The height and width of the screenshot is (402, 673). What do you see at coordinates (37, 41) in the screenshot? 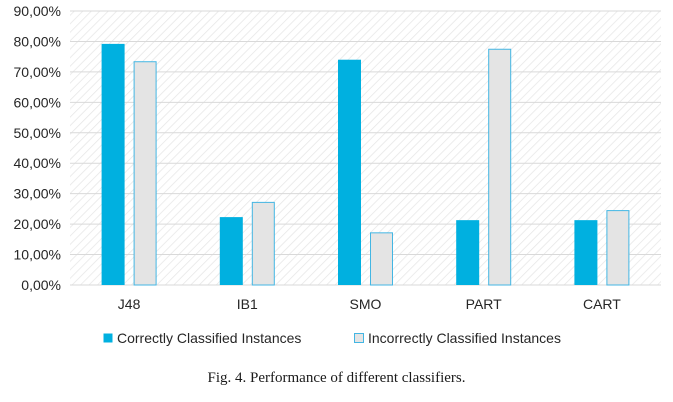
I see `y-tick-label: 80,00%` at bounding box center [37, 41].